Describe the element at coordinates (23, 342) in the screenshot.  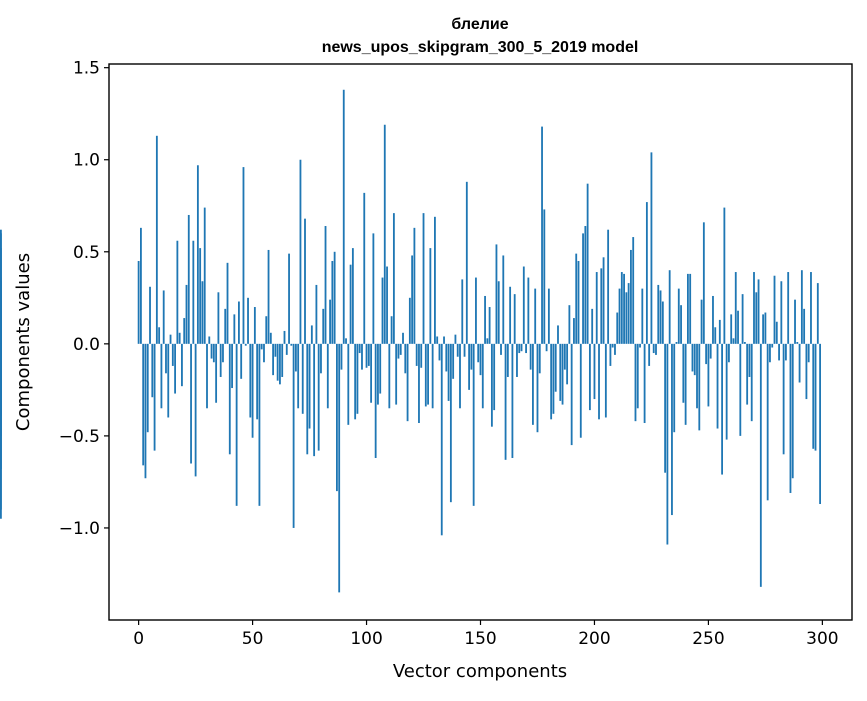
I see `y-axis-label: Components values` at that location.